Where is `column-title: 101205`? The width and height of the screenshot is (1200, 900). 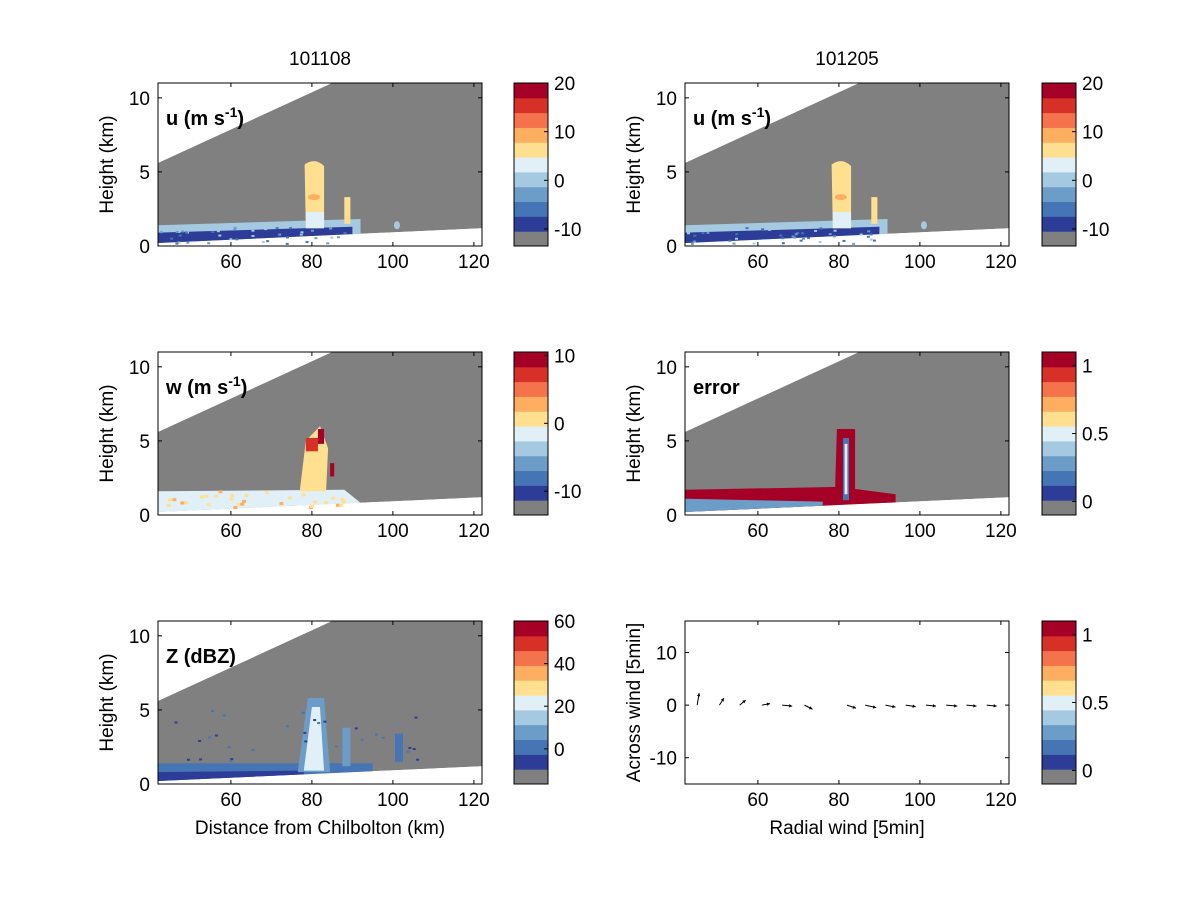 column-title: 101205 is located at coordinates (846, 59).